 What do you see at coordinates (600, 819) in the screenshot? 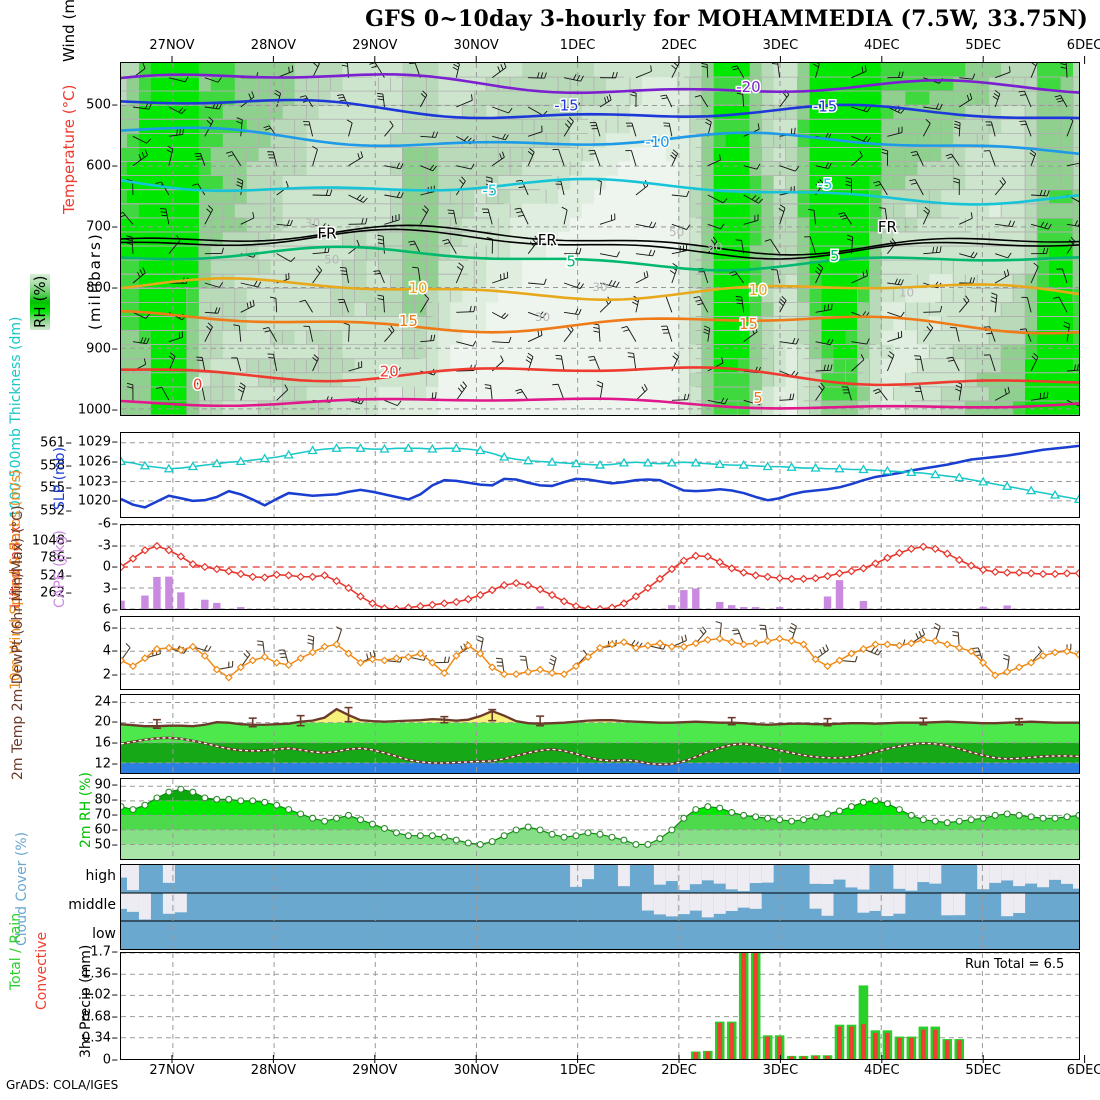
I see `rh2m-panel` at bounding box center [600, 819].